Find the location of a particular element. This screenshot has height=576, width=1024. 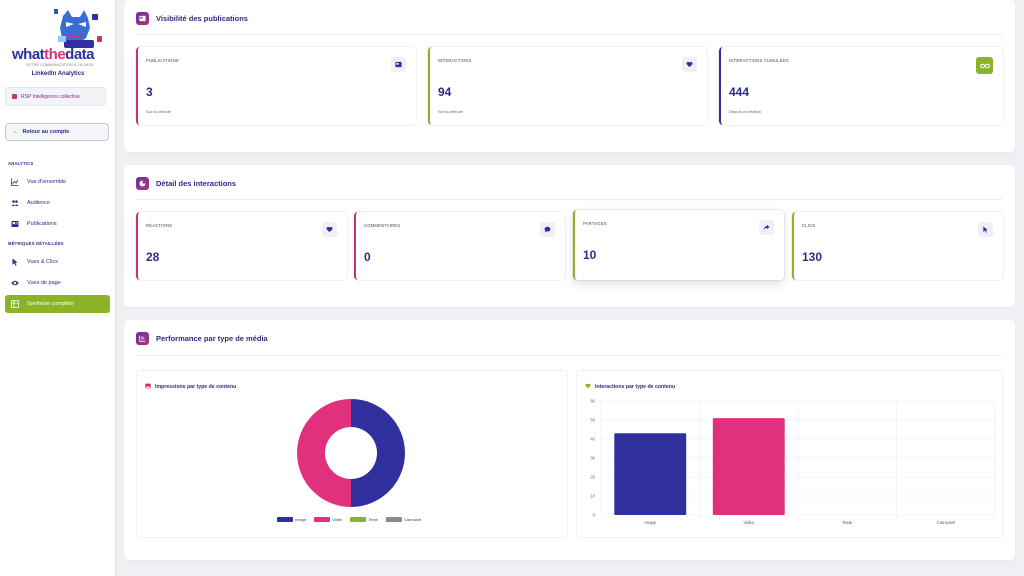

nav-item-label: Vues & Clics is located at coordinates (42, 262).